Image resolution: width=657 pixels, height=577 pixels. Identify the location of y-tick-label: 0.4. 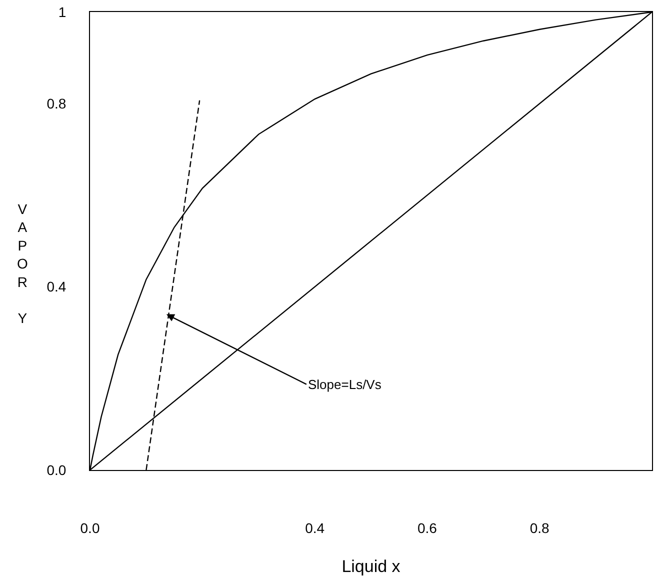
(56, 286).